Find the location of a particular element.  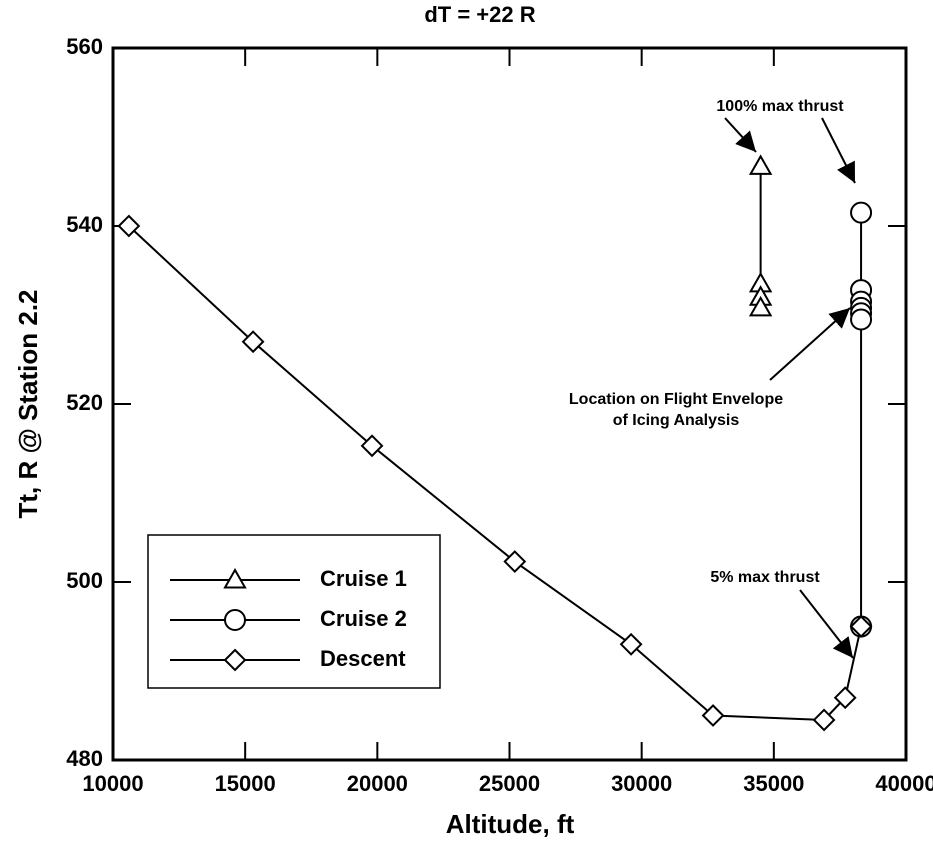

y-tick-label: 560 is located at coordinates (84, 46).